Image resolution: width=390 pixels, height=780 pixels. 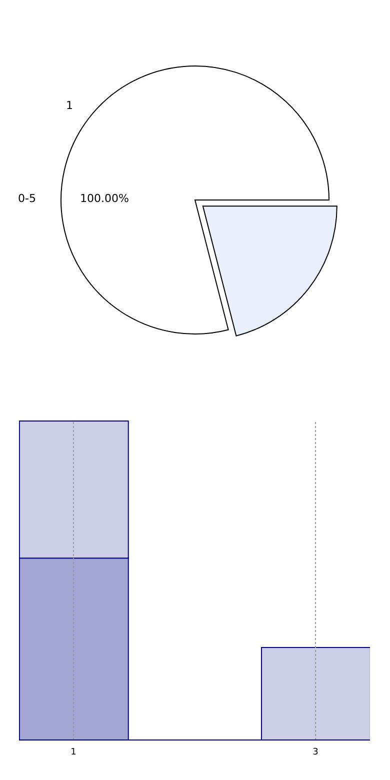 I want to click on text: 1, so click(x=69, y=105).